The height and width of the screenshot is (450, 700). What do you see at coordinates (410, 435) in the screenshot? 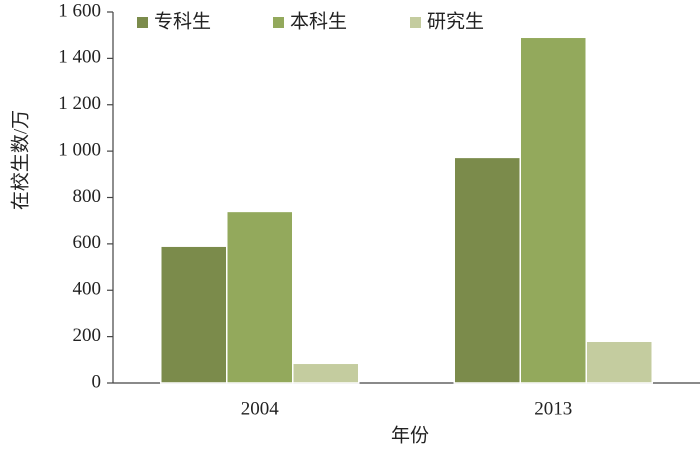
I see `x-axis-label: 年份` at bounding box center [410, 435].